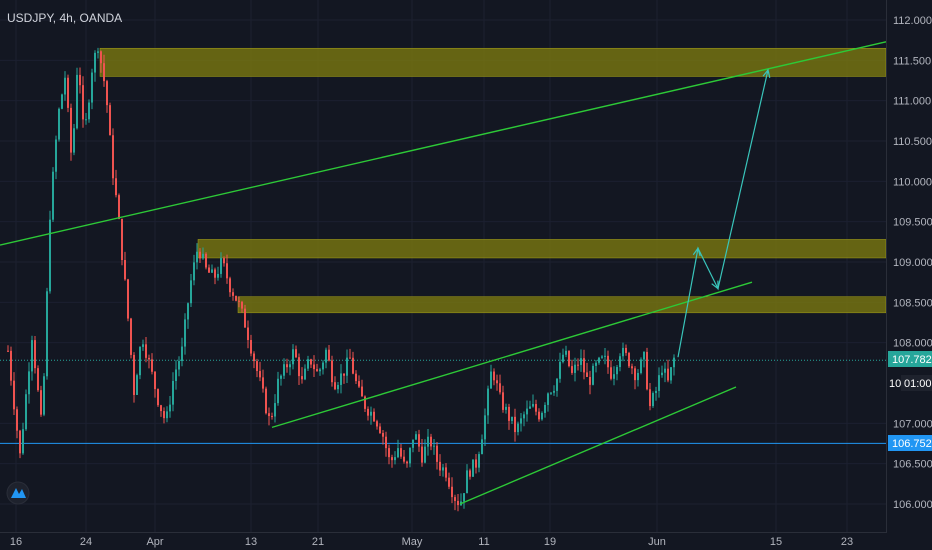 The image size is (932, 550). Describe the element at coordinates (723, 213) in the screenshot. I see `projection-path` at that location.